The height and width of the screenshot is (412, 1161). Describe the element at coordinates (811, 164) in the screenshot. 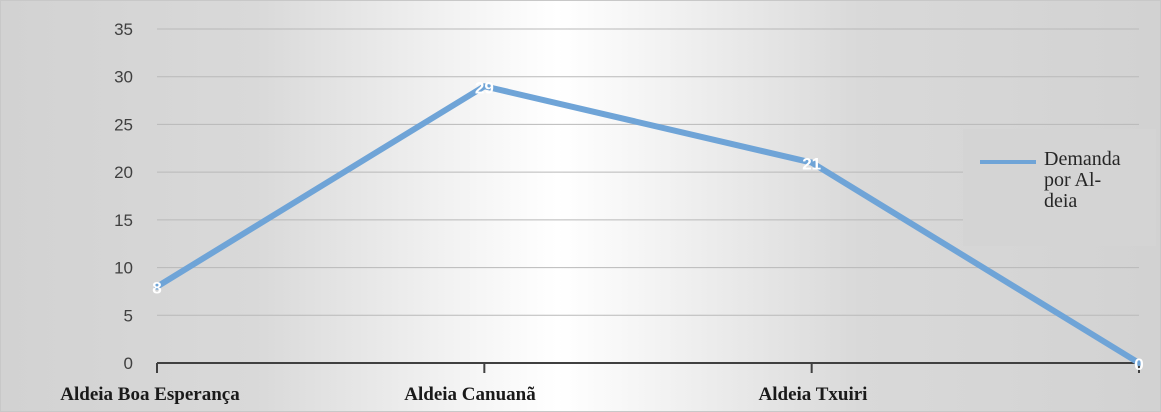

I see `data-label: 21` at that location.